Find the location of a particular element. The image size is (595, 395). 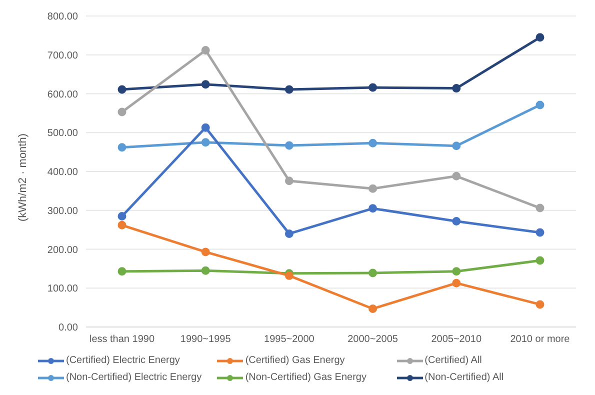

y-tick-label: 300.00 is located at coordinates (62, 211).